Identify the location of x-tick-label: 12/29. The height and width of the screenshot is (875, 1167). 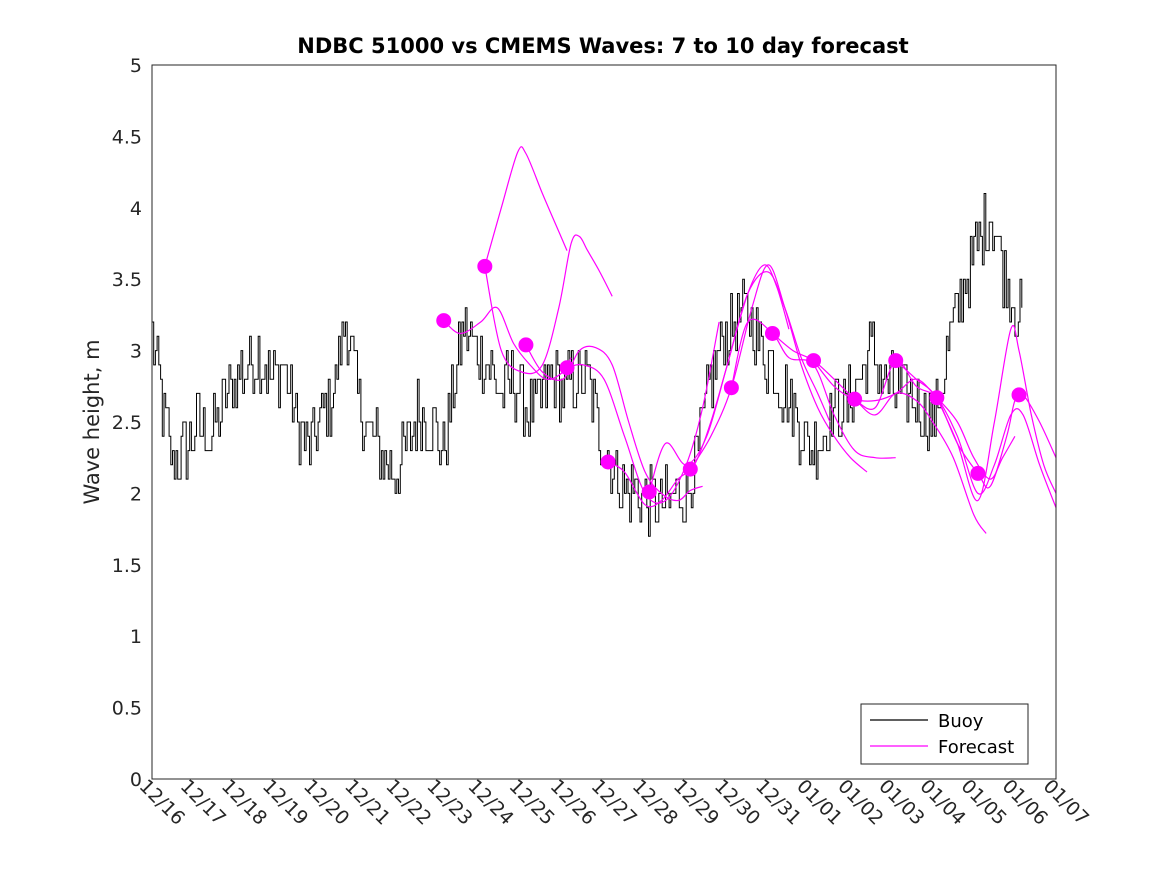
(696, 802).